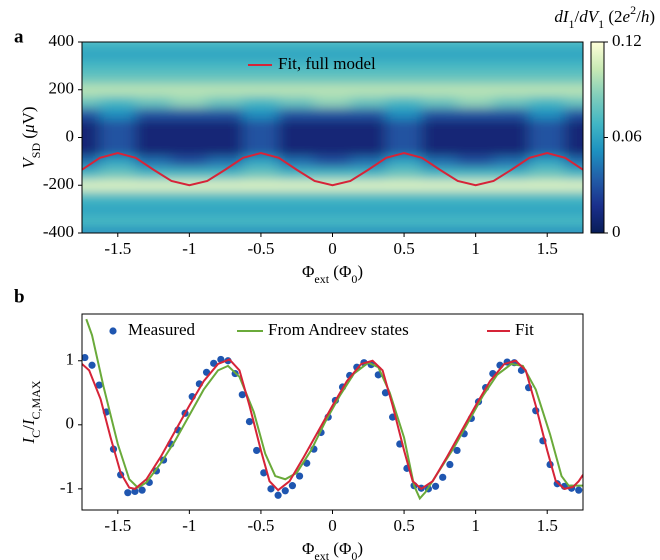 The width and height of the screenshot is (660, 560). I want to click on label-part: h, so click(645, 16).